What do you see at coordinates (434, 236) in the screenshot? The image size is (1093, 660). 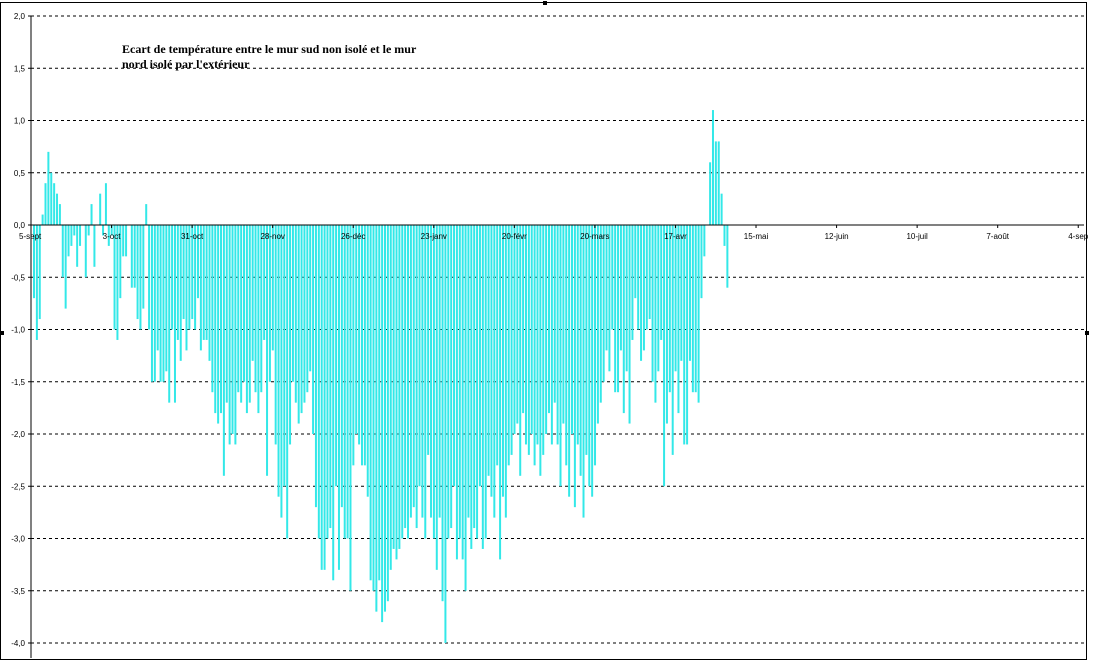 I see `x-tick-label: 23-janv` at bounding box center [434, 236].